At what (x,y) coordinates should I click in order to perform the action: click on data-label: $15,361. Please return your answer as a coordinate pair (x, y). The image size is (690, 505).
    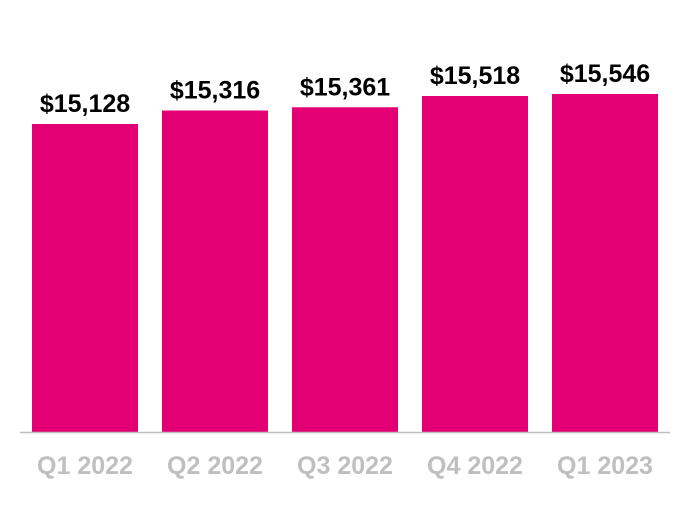
    Looking at the image, I should click on (345, 87).